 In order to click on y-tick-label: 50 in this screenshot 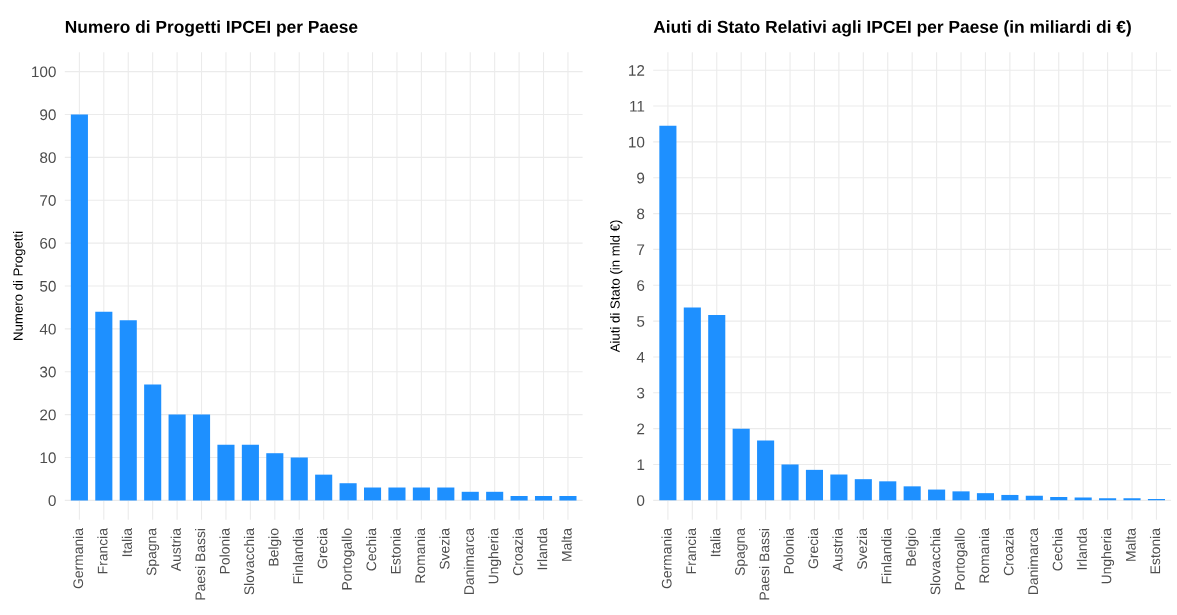, I will do `click(48, 286)`.